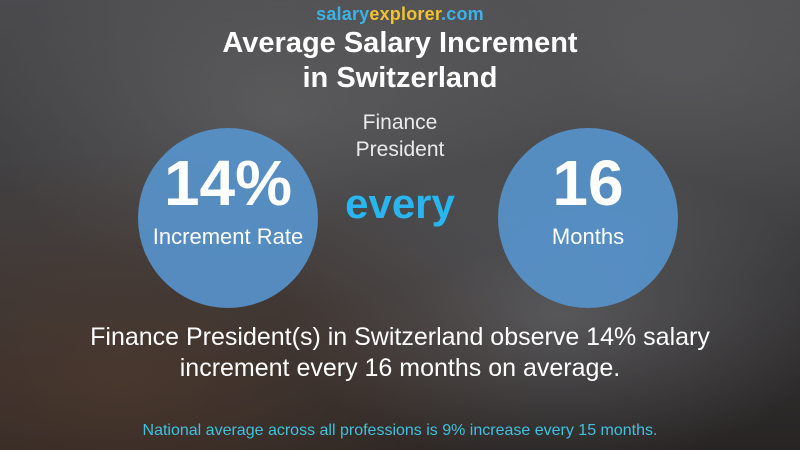  I want to click on period-circle: 16 Months, so click(588, 218).